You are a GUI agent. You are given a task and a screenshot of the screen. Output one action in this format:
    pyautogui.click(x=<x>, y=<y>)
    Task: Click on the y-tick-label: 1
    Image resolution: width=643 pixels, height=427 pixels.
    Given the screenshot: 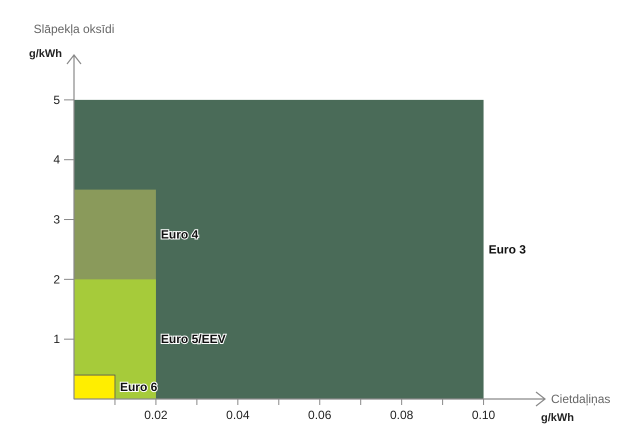 What is the action you would take?
    pyautogui.click(x=56, y=339)
    